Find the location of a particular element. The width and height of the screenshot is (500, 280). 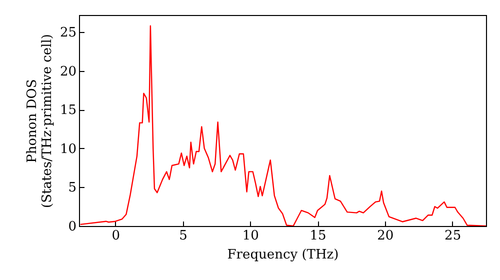

y-tick-label: 20 is located at coordinates (68, 72).